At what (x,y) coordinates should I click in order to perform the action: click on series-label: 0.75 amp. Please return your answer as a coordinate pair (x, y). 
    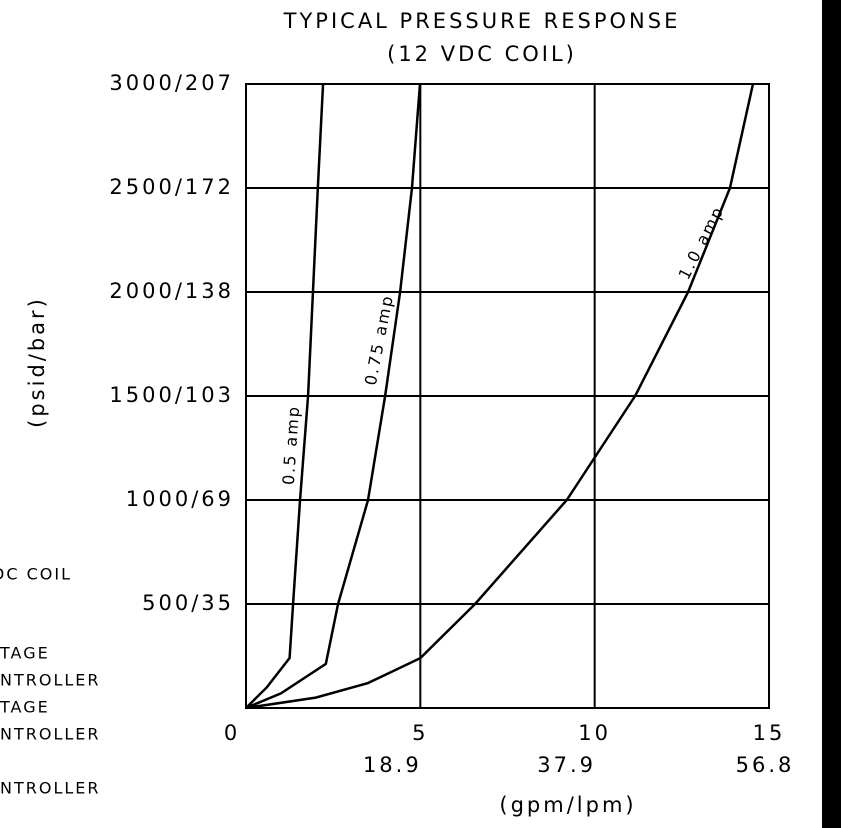
    Looking at the image, I should click on (379, 340).